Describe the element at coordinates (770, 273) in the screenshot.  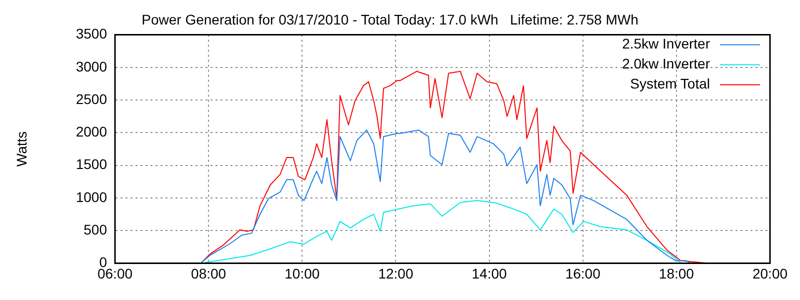
I see `x-tick-label: 20:00` at that location.